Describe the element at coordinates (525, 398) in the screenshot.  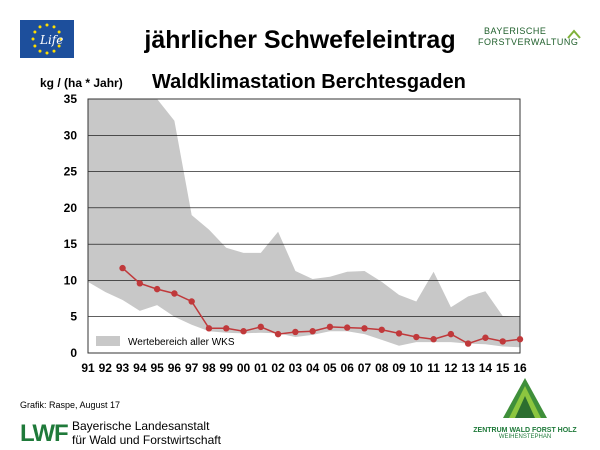
I see `tree-logo-icon` at that location.